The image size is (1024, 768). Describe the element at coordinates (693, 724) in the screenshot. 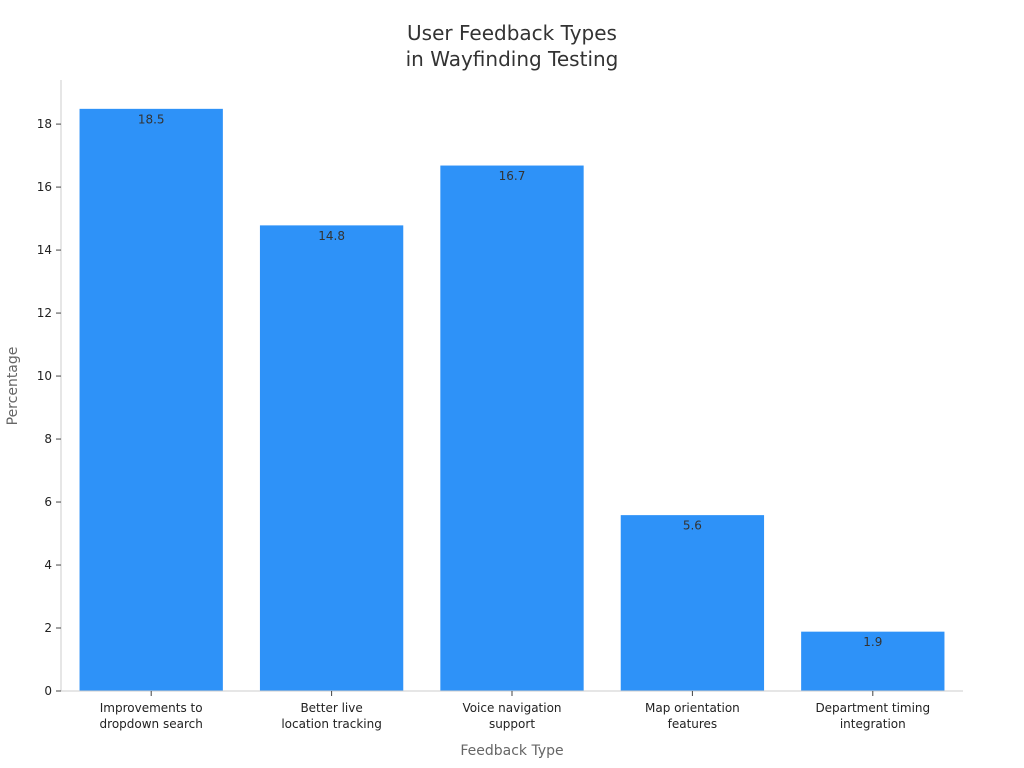

I see `x-tick-label: features` at that location.